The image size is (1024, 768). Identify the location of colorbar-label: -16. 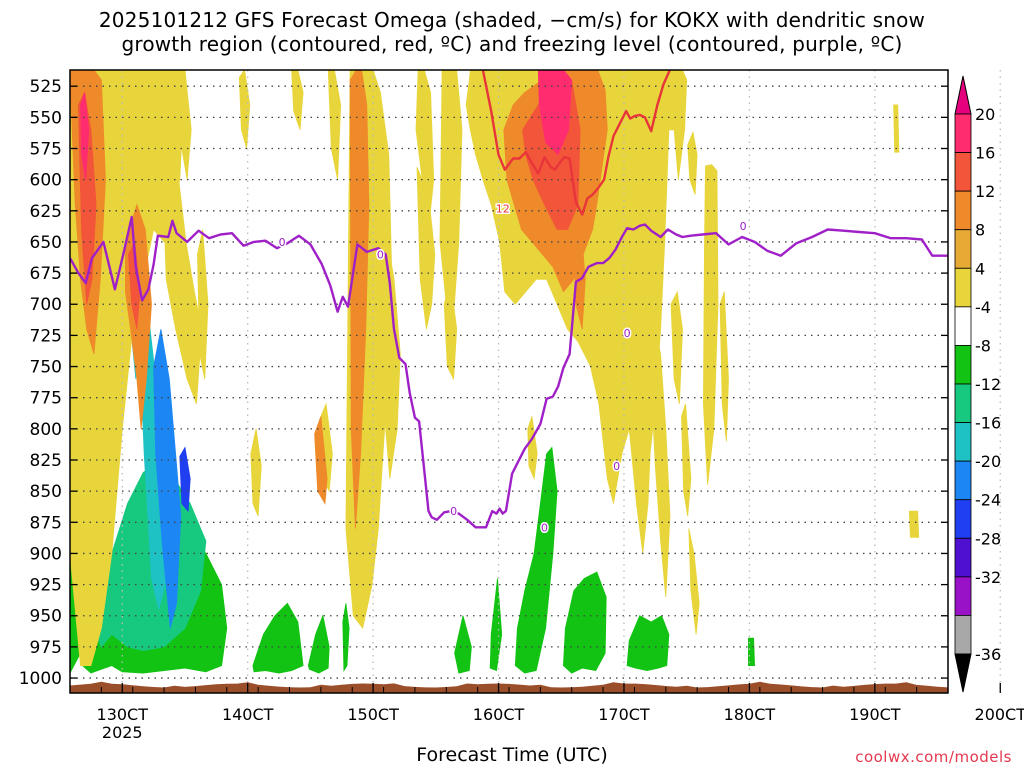
(988, 423).